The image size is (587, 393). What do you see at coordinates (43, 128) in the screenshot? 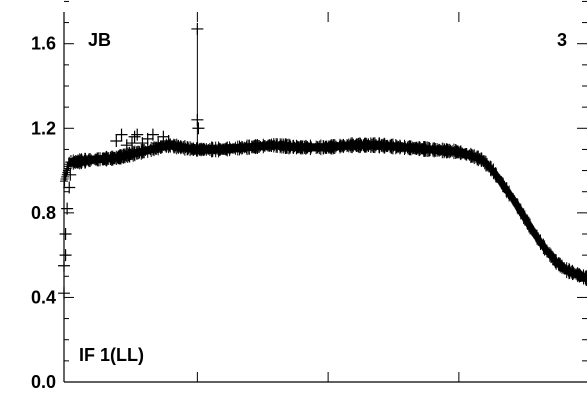
I see `y-tick-label: 1.2` at bounding box center [43, 128].